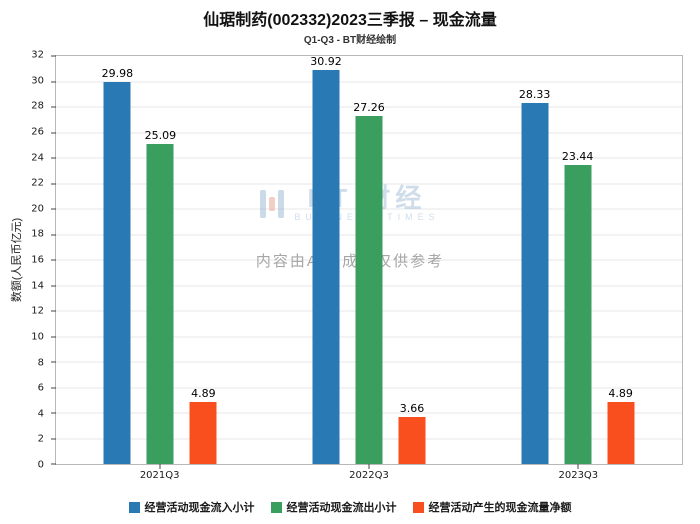  I want to click on y-tick-label: 16, so click(37, 260).